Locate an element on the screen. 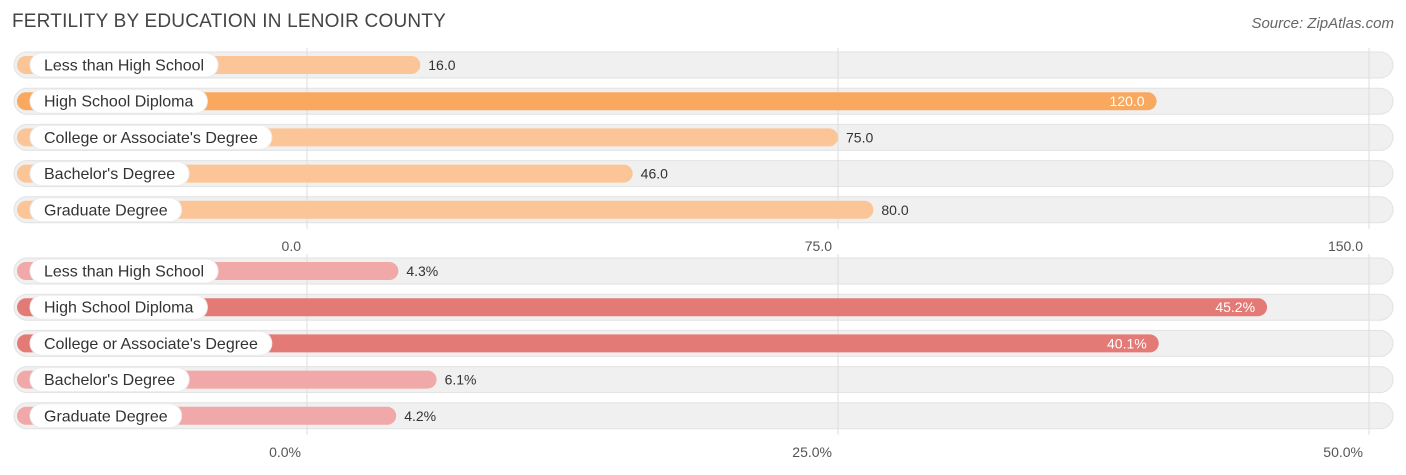 The width and height of the screenshot is (1406, 475). x-tick-label: 0.0 is located at coordinates (292, 246).